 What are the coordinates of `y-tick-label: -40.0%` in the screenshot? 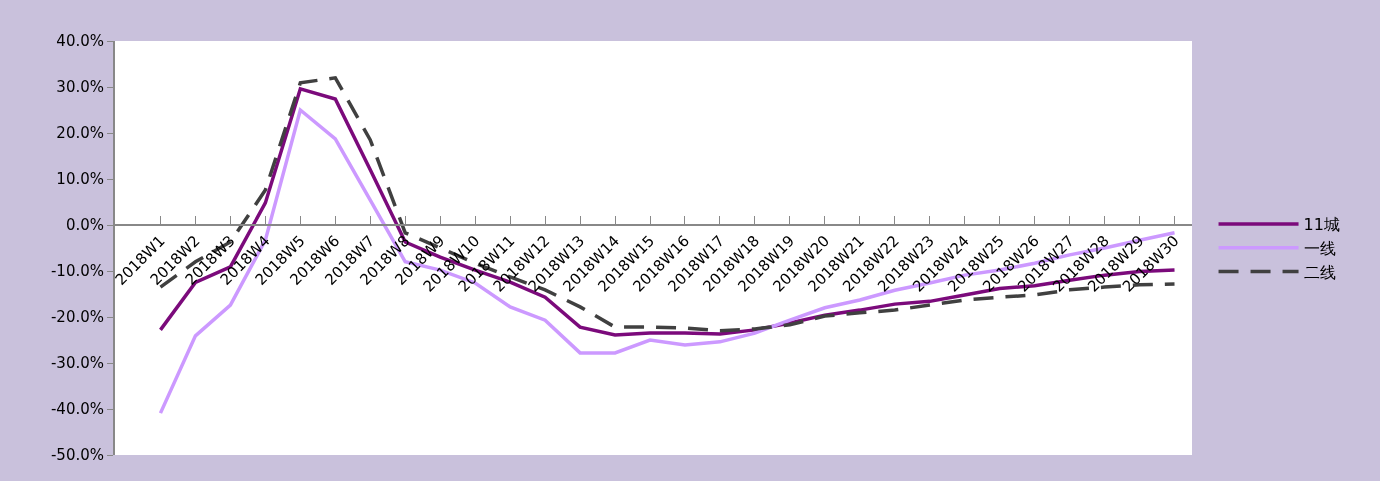 It's located at (77, 409).